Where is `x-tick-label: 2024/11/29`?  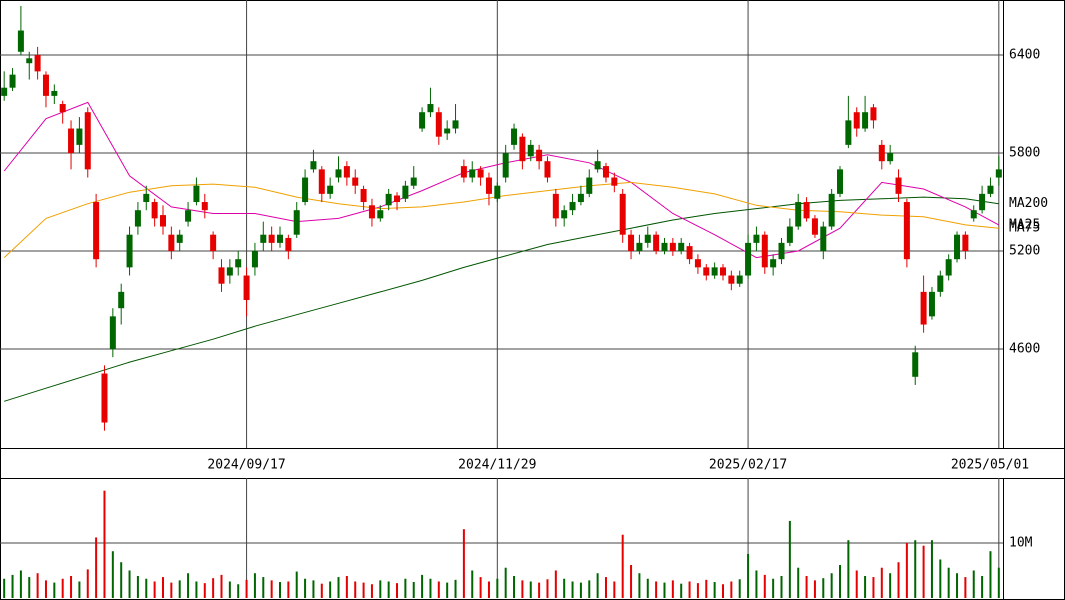
x-tick-label: 2024/11/29 is located at coordinates (497, 465).